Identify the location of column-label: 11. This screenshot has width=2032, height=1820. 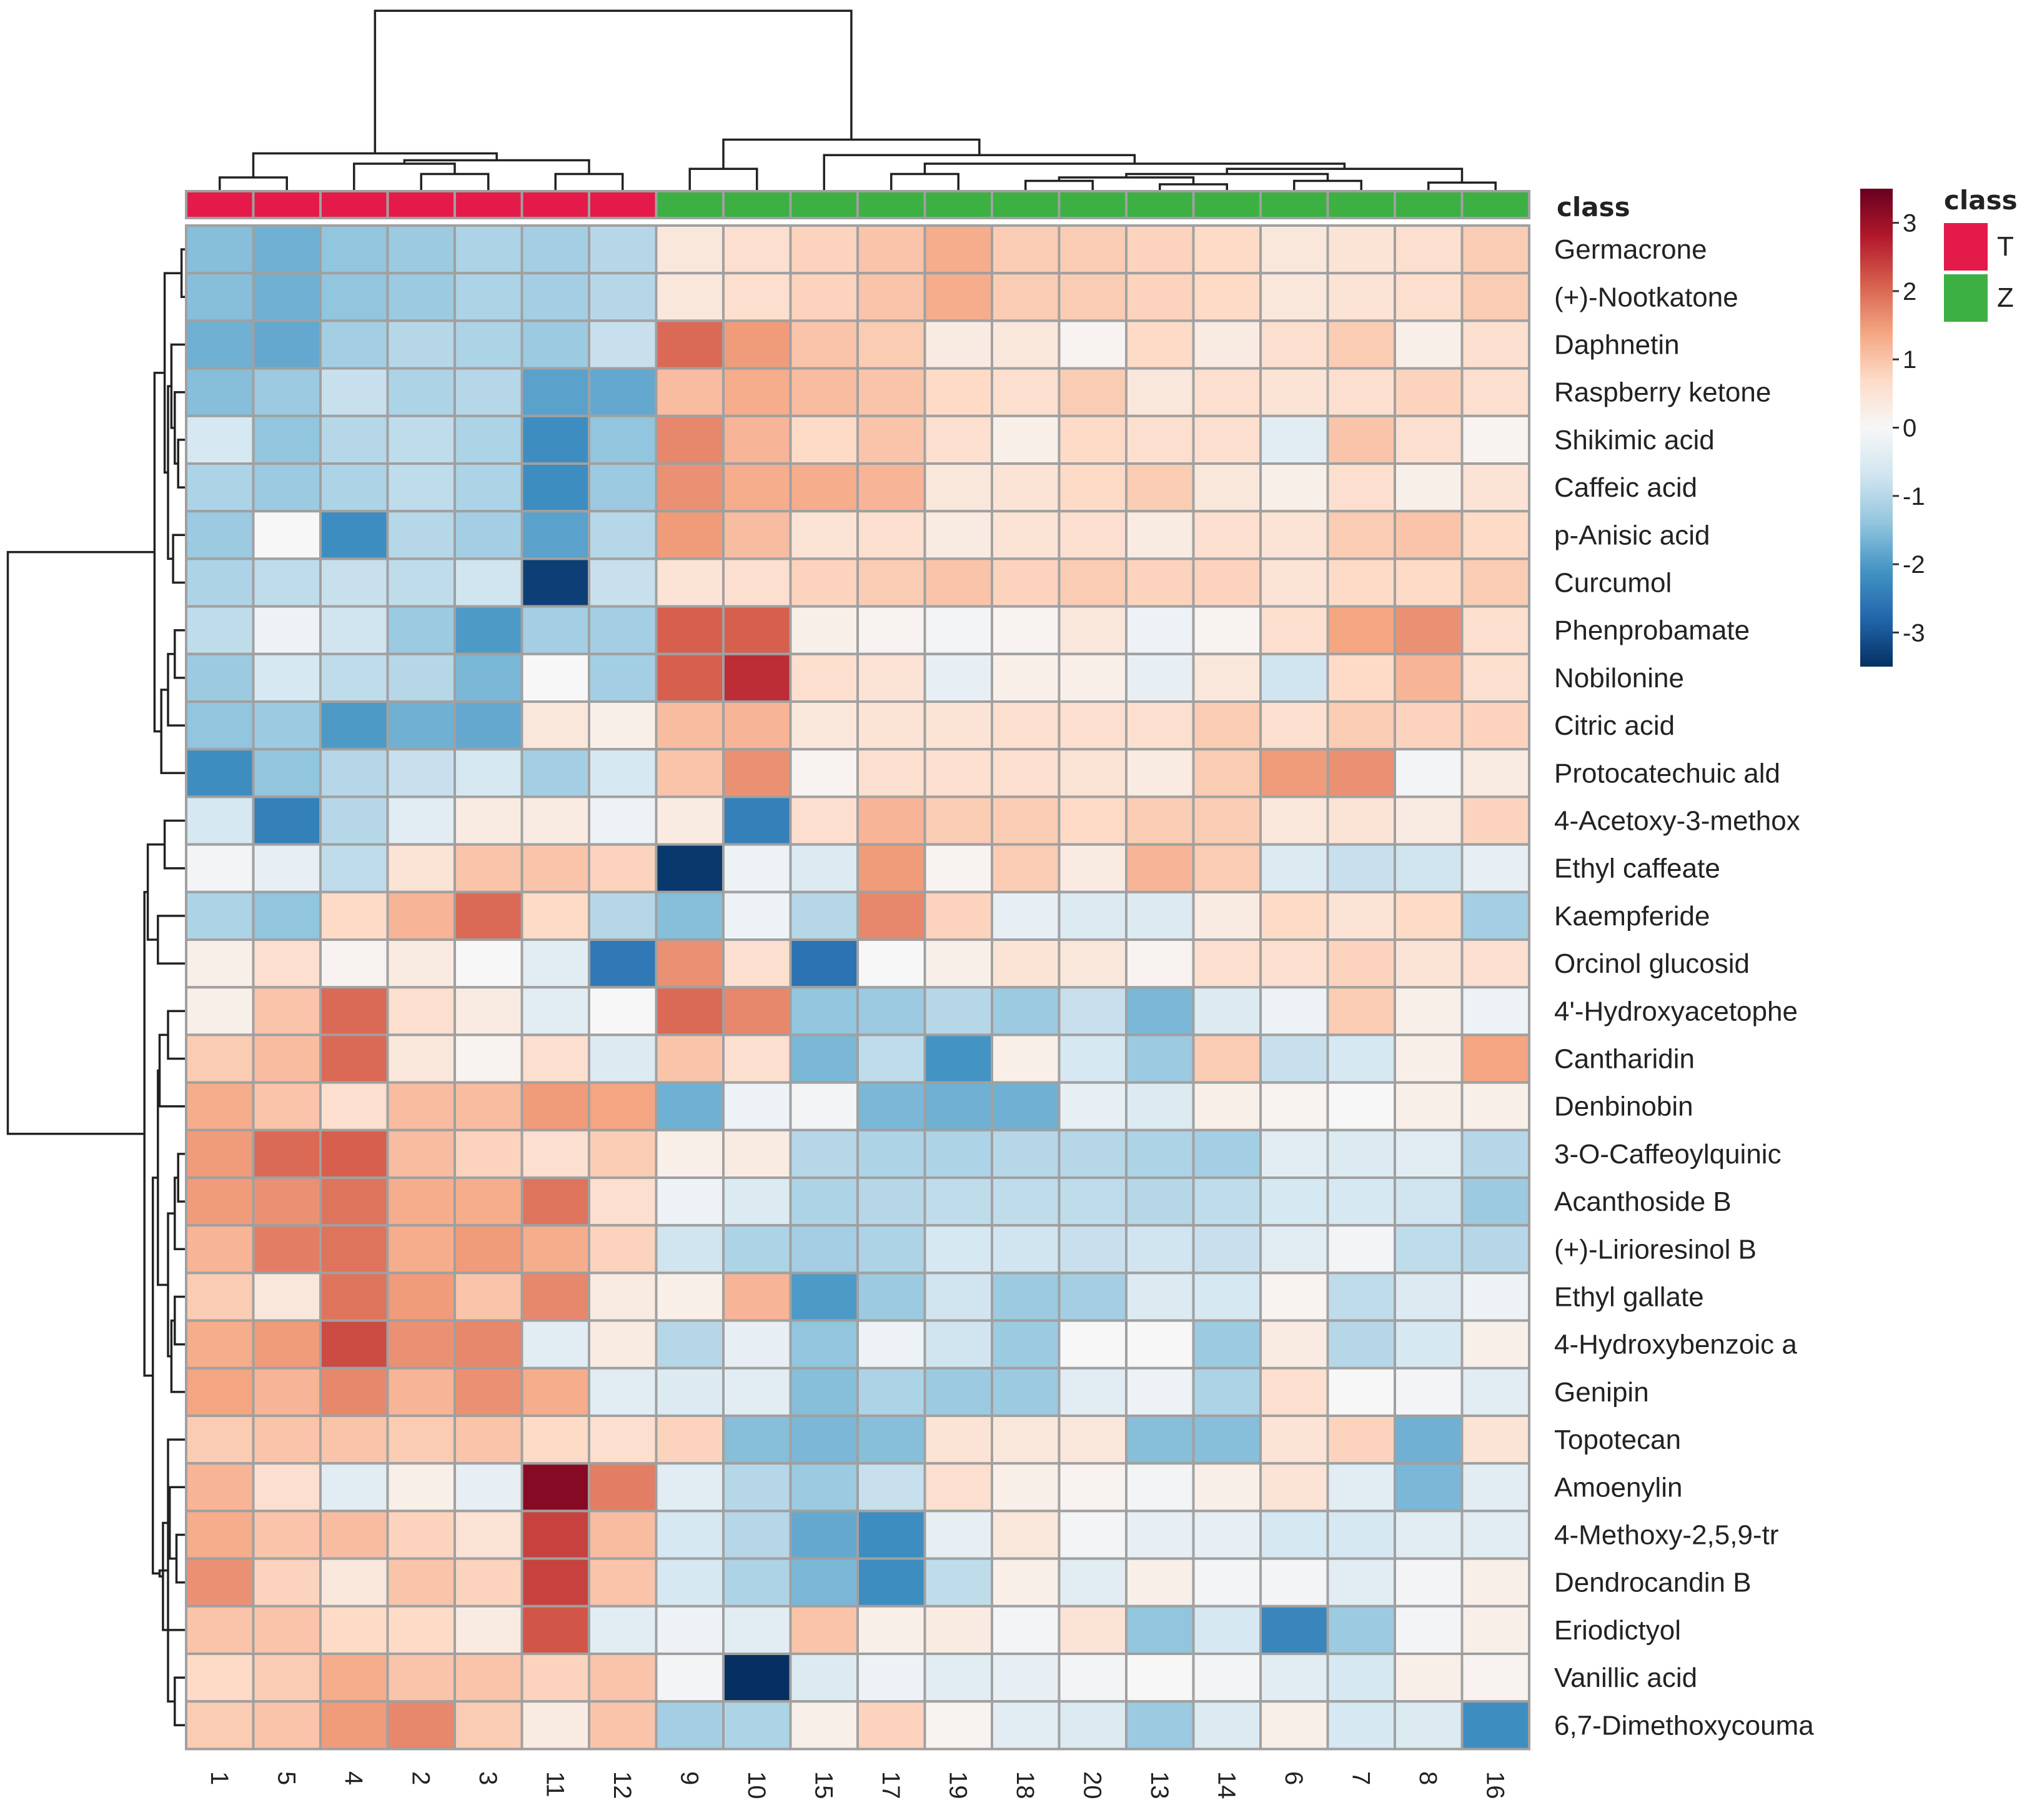
(554, 1784).